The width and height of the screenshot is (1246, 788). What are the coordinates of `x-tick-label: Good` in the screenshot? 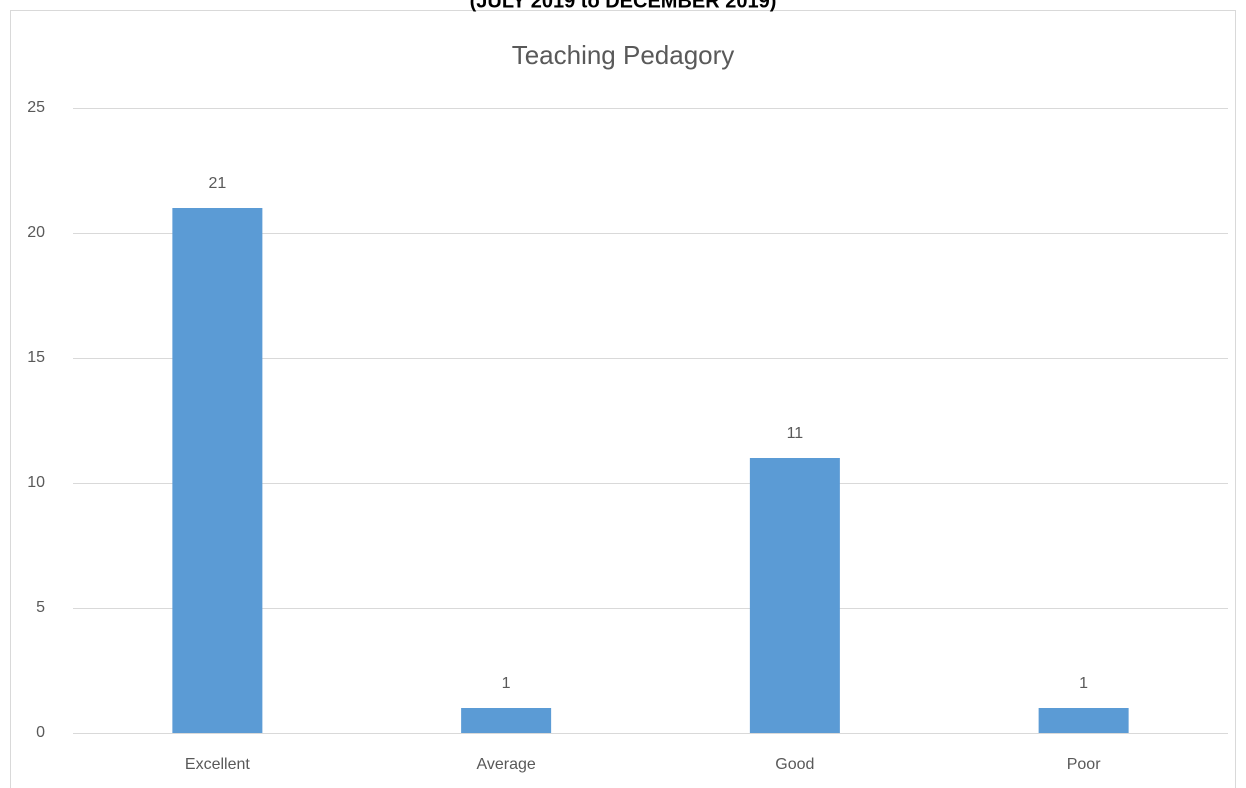 It's located at (794, 764).